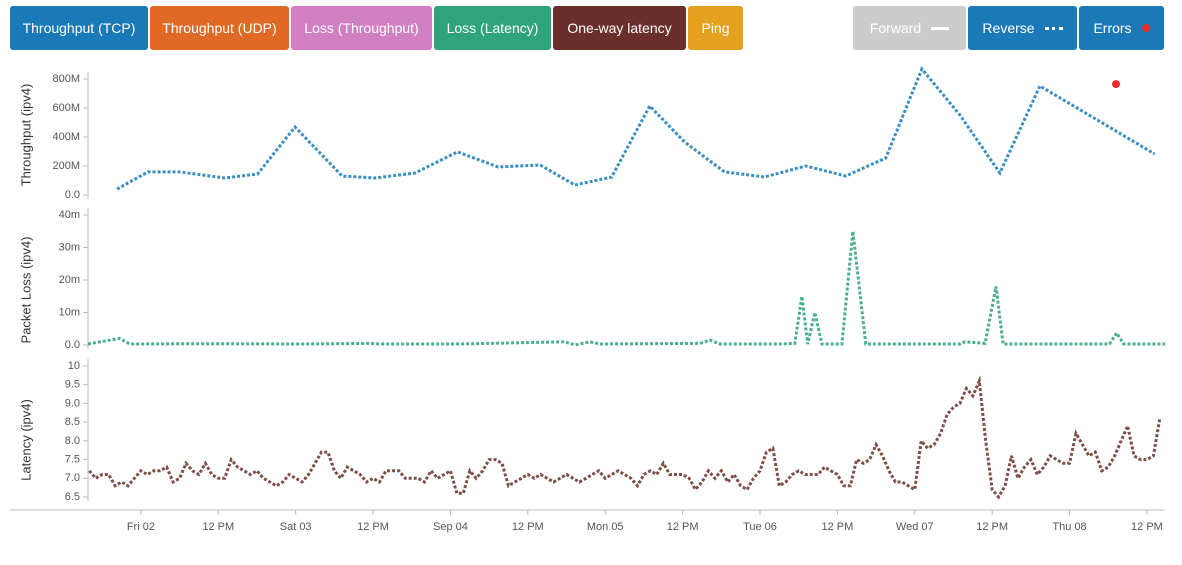 This screenshot has width=1182, height=565. I want to click on button-label: Loss (Latency), so click(492, 28).